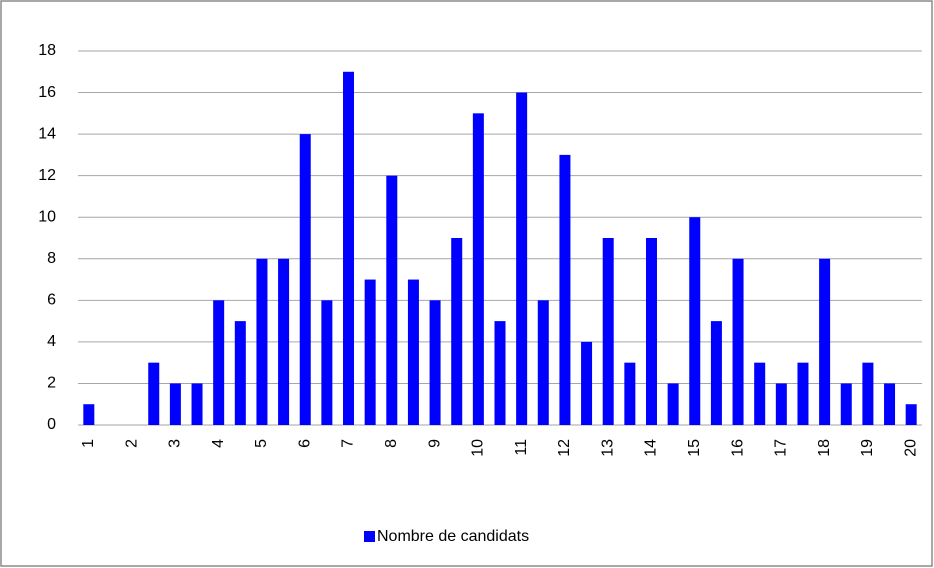 The width and height of the screenshot is (934, 568). What do you see at coordinates (348, 443) in the screenshot?
I see `x-tick-label: 7` at bounding box center [348, 443].